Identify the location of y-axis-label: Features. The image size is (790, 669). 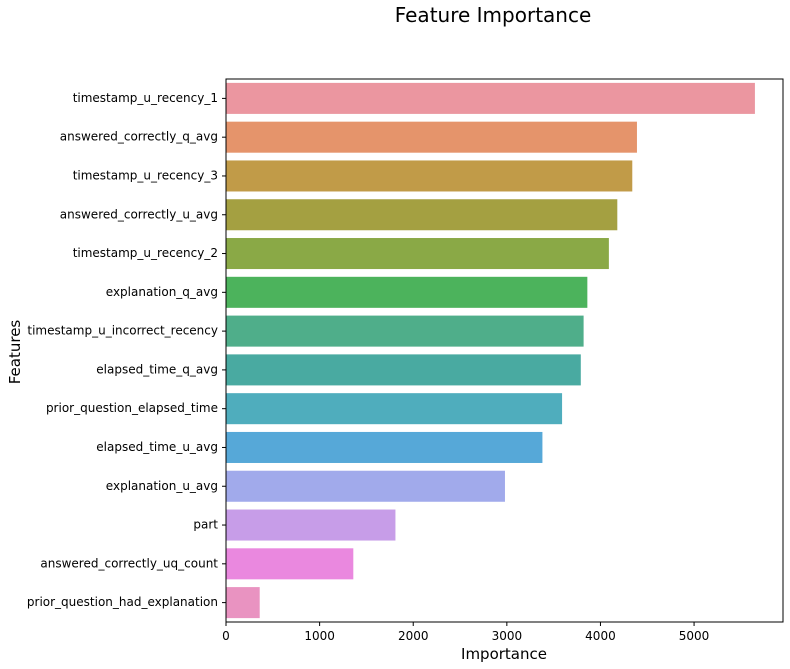
(15, 352).